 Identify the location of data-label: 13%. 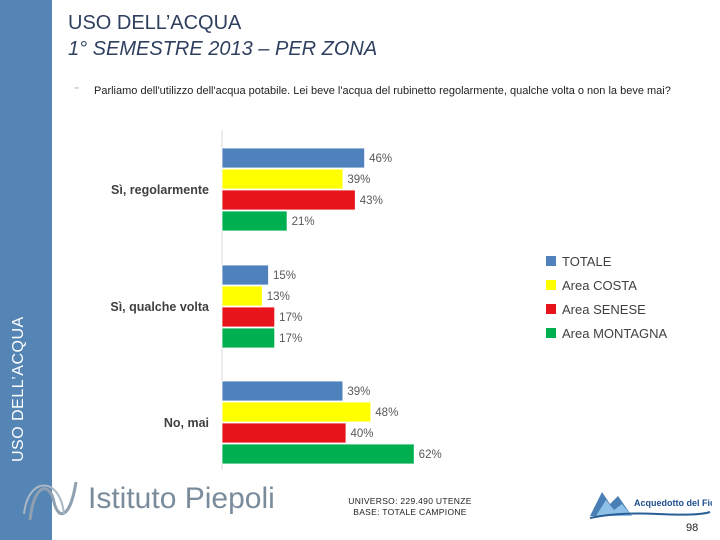
(278, 297).